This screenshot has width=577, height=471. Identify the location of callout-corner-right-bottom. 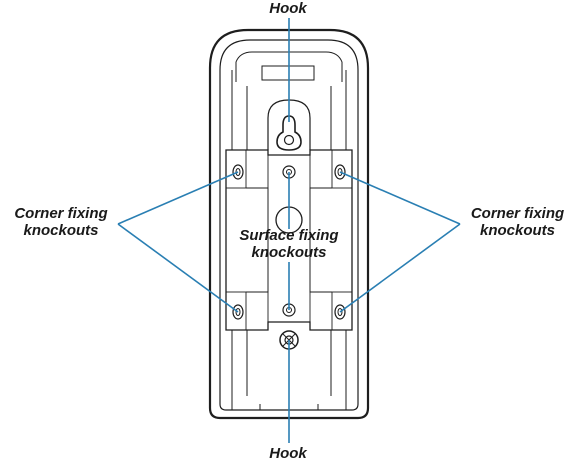
(400, 268).